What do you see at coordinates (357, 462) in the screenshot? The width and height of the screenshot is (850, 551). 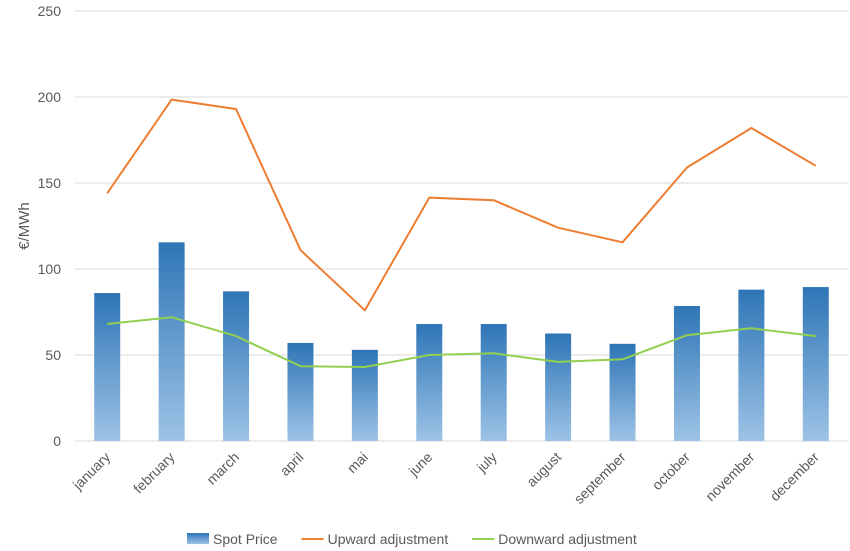 I see `x-tick-label: mai` at bounding box center [357, 462].